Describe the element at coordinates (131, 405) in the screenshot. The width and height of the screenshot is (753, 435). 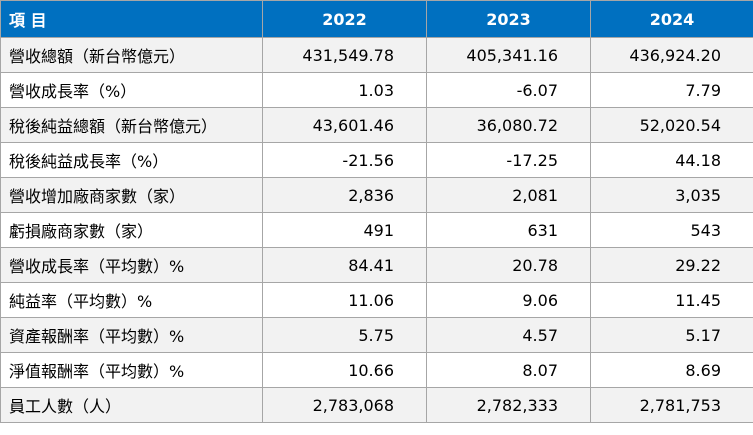
I see `row-label: 員工人數（人）` at that location.